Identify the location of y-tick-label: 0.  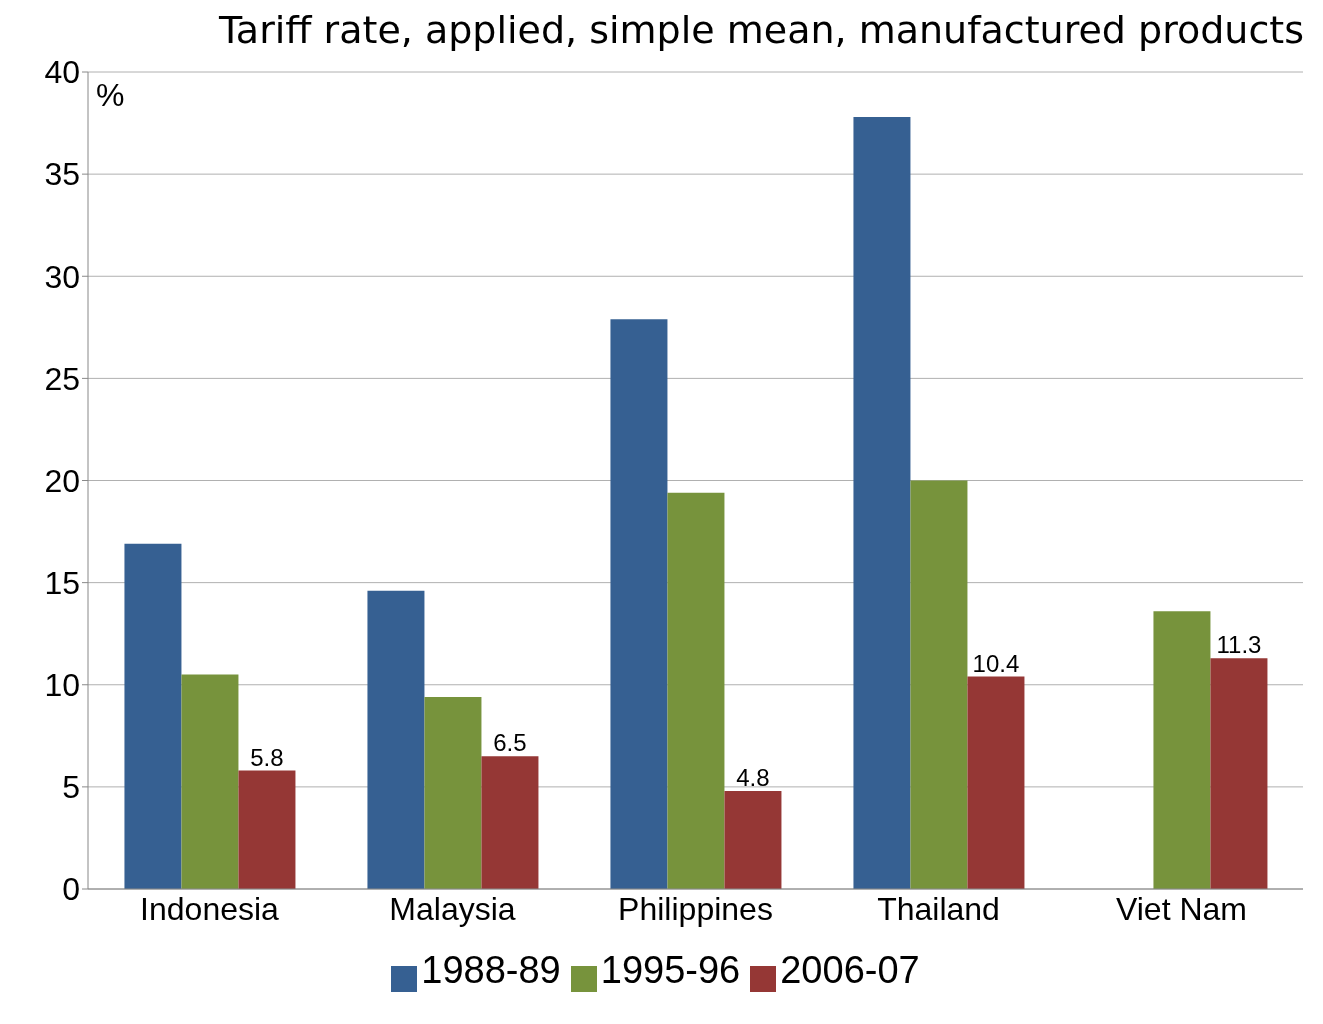
(71, 889).